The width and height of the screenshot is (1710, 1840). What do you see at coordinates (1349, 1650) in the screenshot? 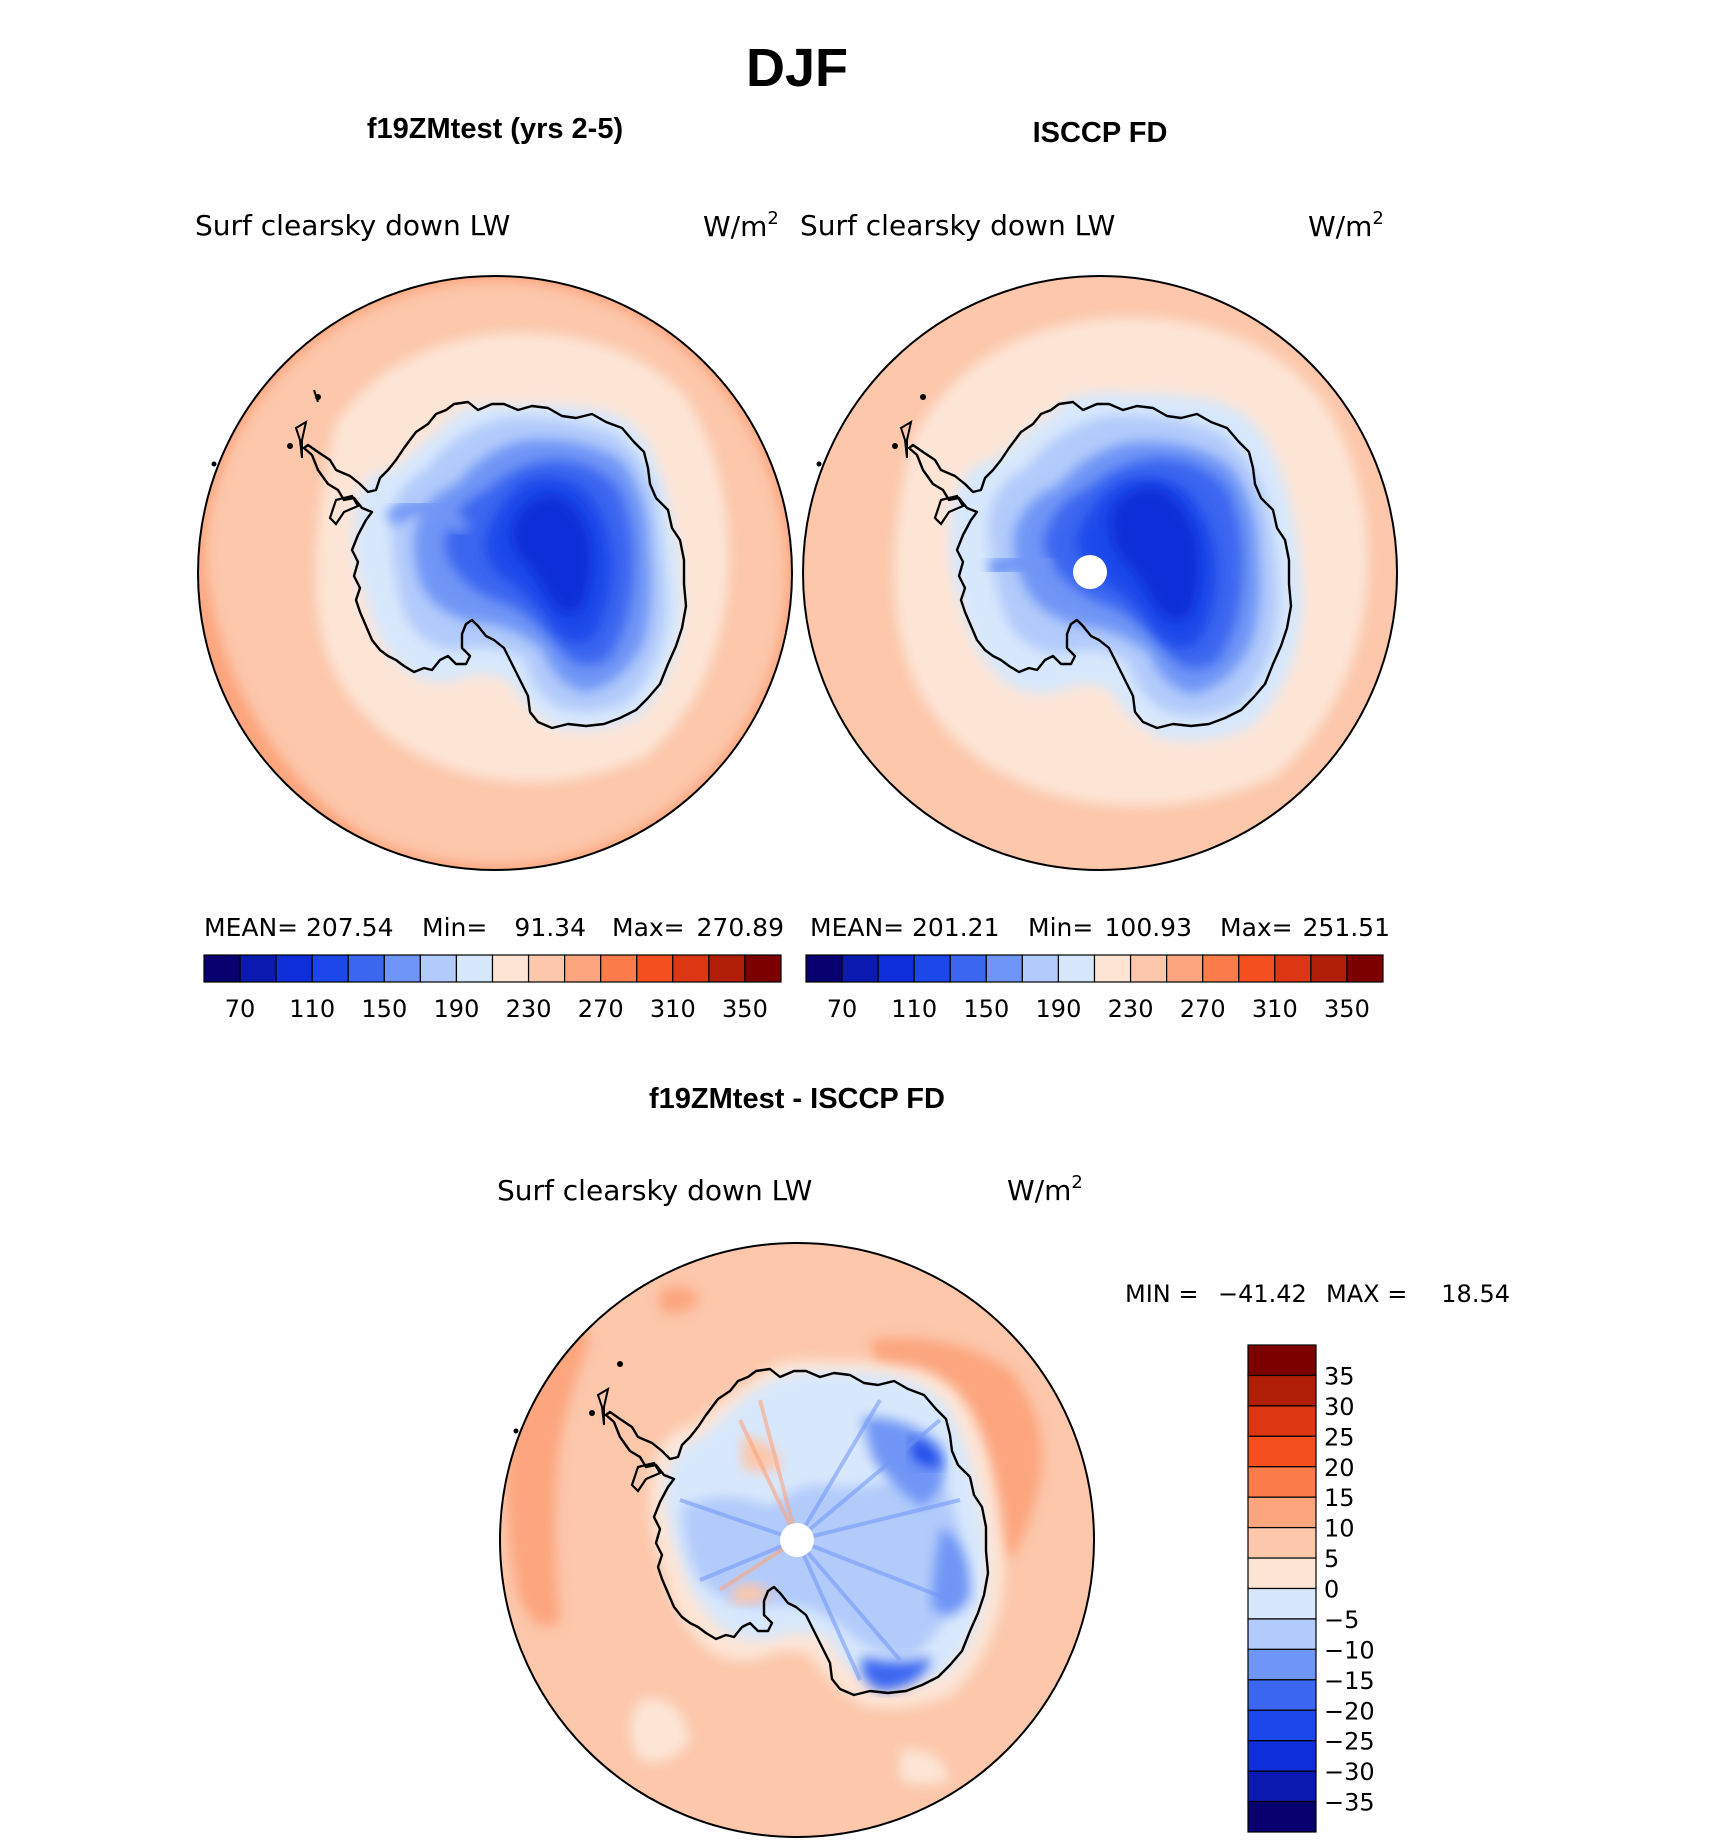
I see `colorbar-tick-label: −10` at bounding box center [1349, 1650].